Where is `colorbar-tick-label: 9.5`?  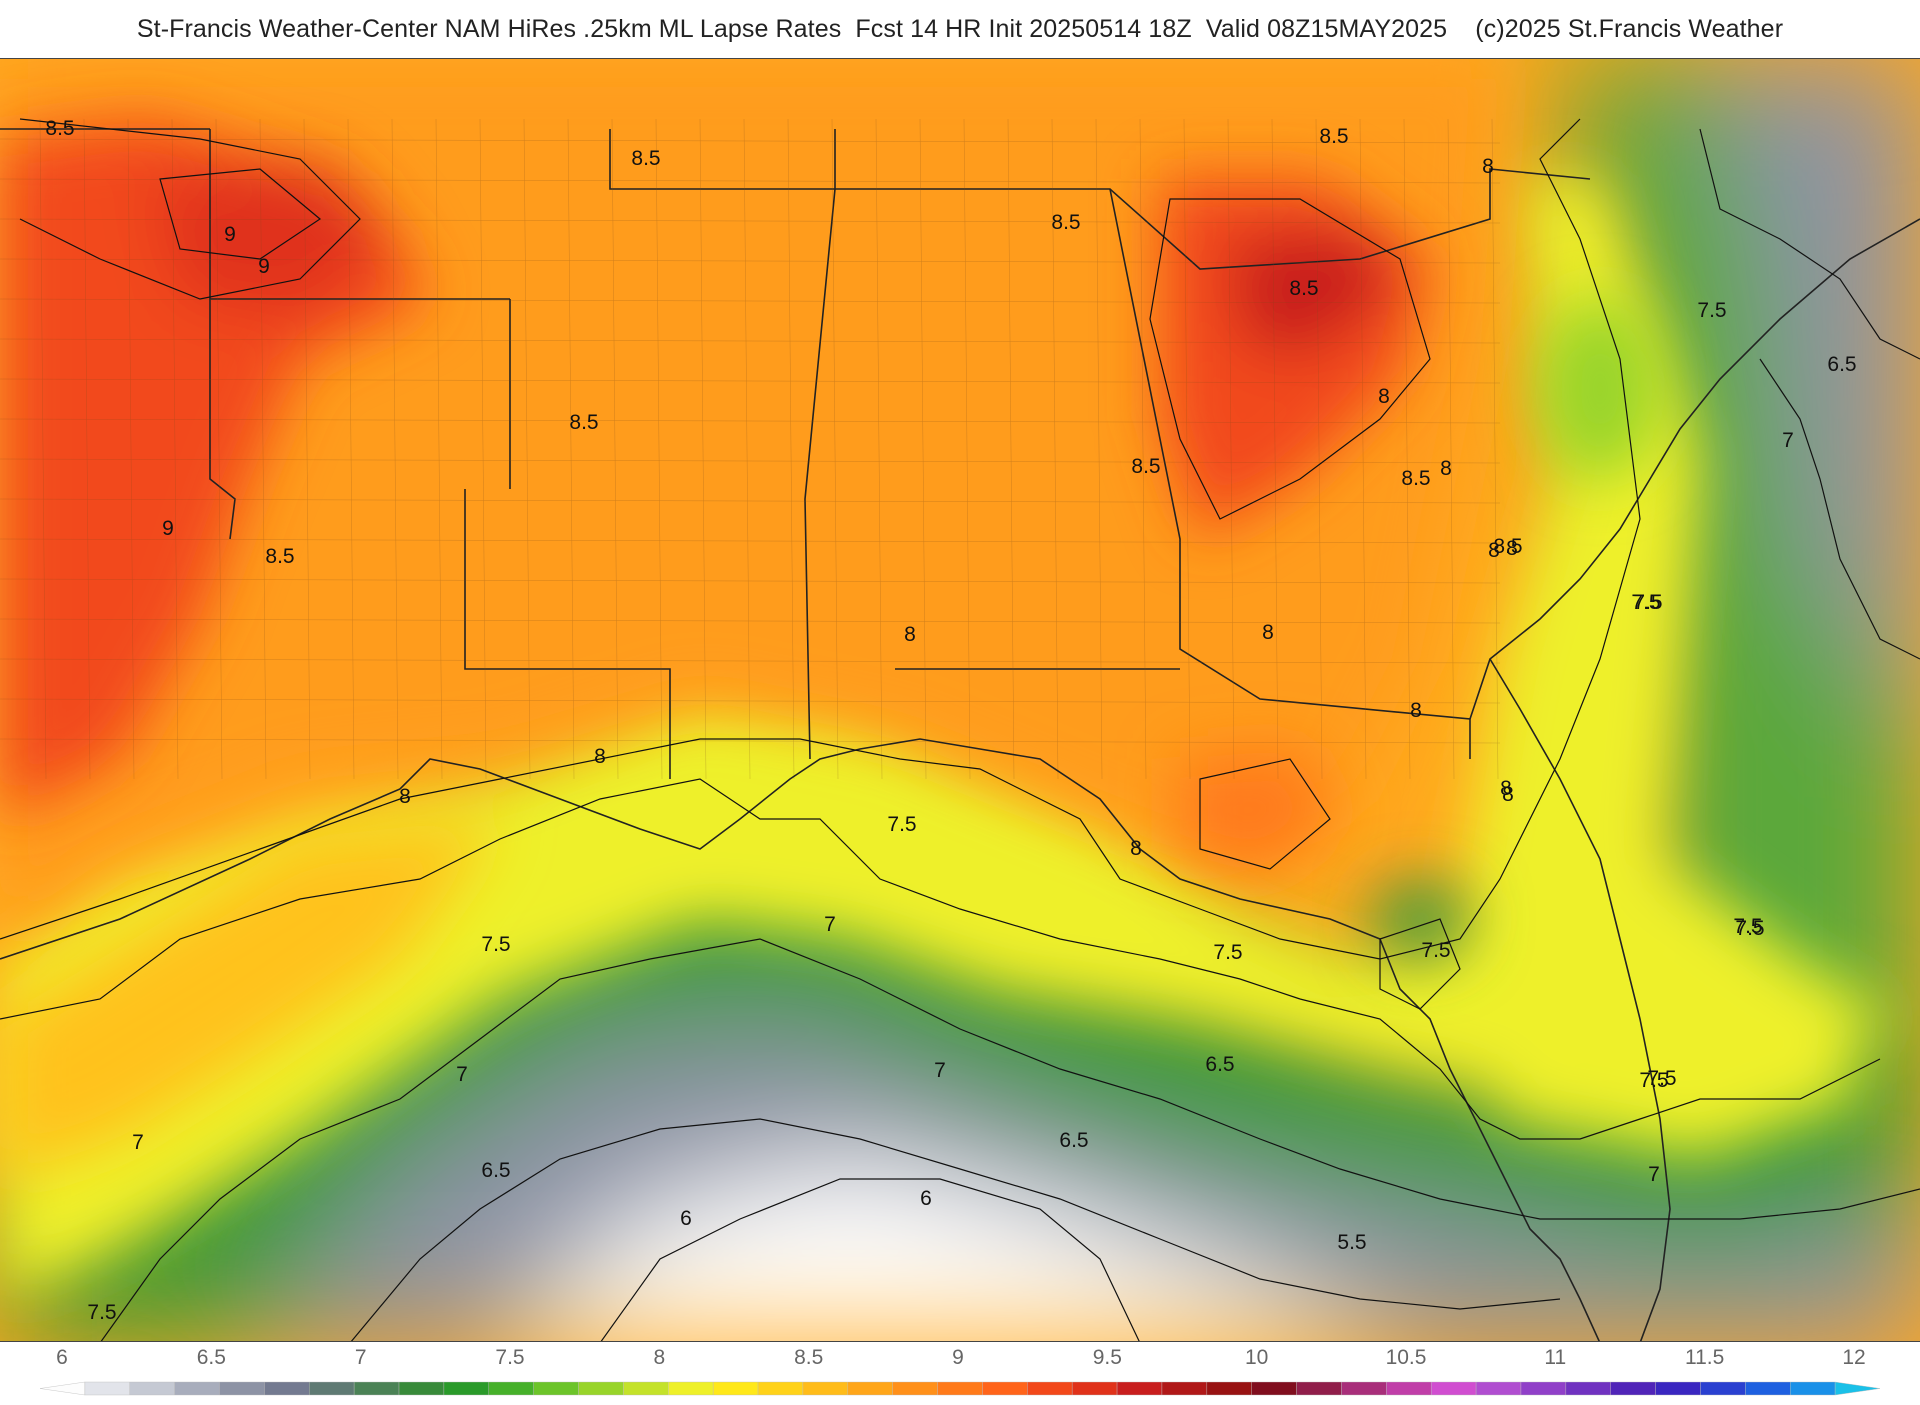 colorbar-tick-label: 9.5 is located at coordinates (1107, 1357).